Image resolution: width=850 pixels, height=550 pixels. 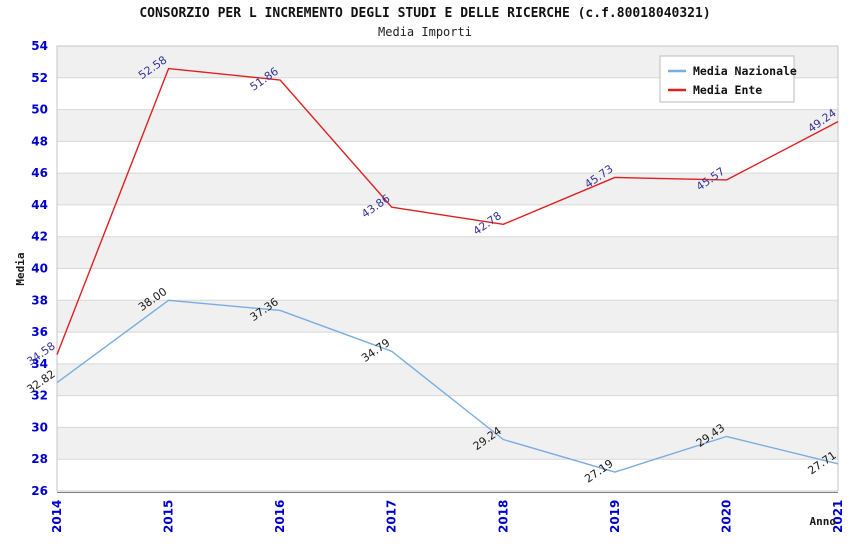 What do you see at coordinates (169, 516) in the screenshot?
I see `x-tick-label: 2015` at bounding box center [169, 516].